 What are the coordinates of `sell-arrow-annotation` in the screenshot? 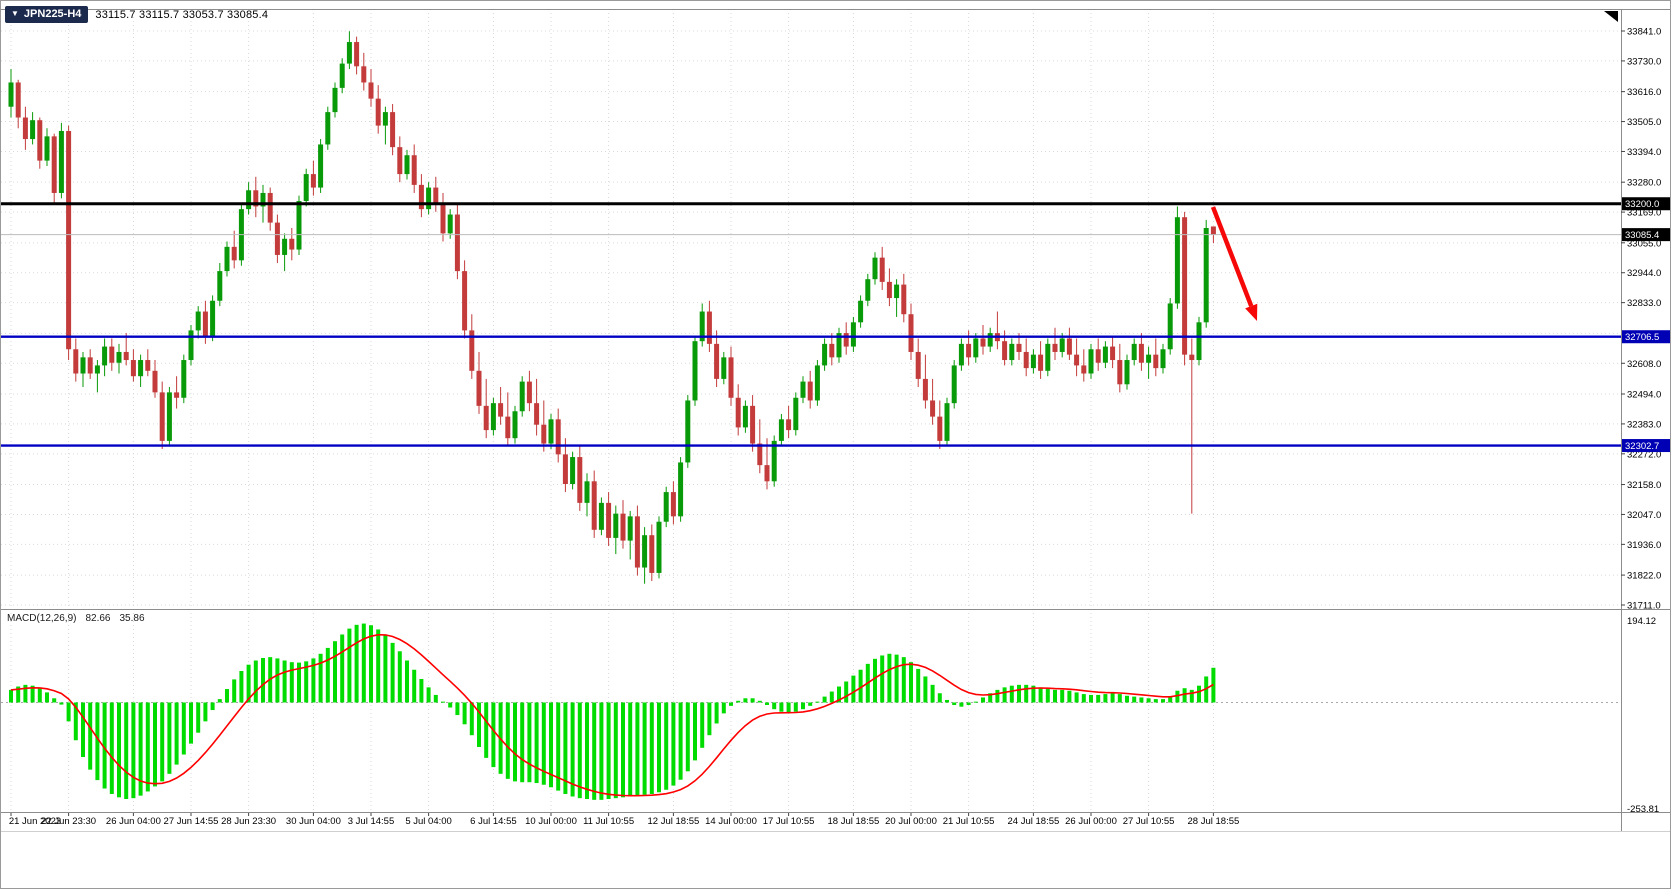 It's located at (1234, 263).